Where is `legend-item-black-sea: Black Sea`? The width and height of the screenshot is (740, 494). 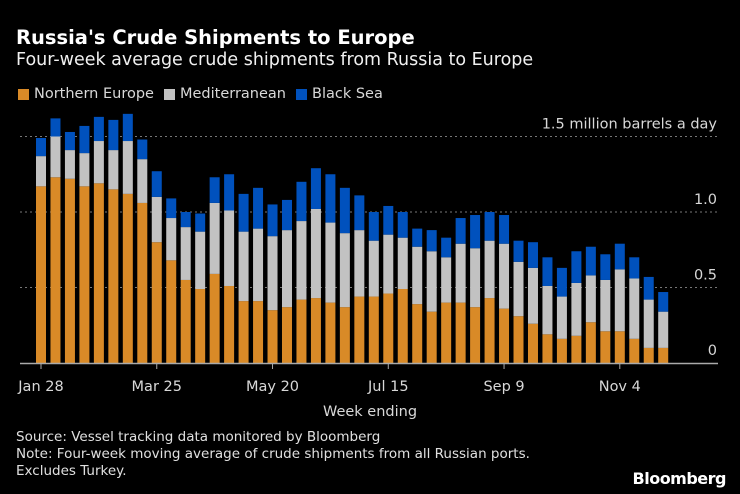
legend-item-black-sea: Black Sea is located at coordinates (339, 94).